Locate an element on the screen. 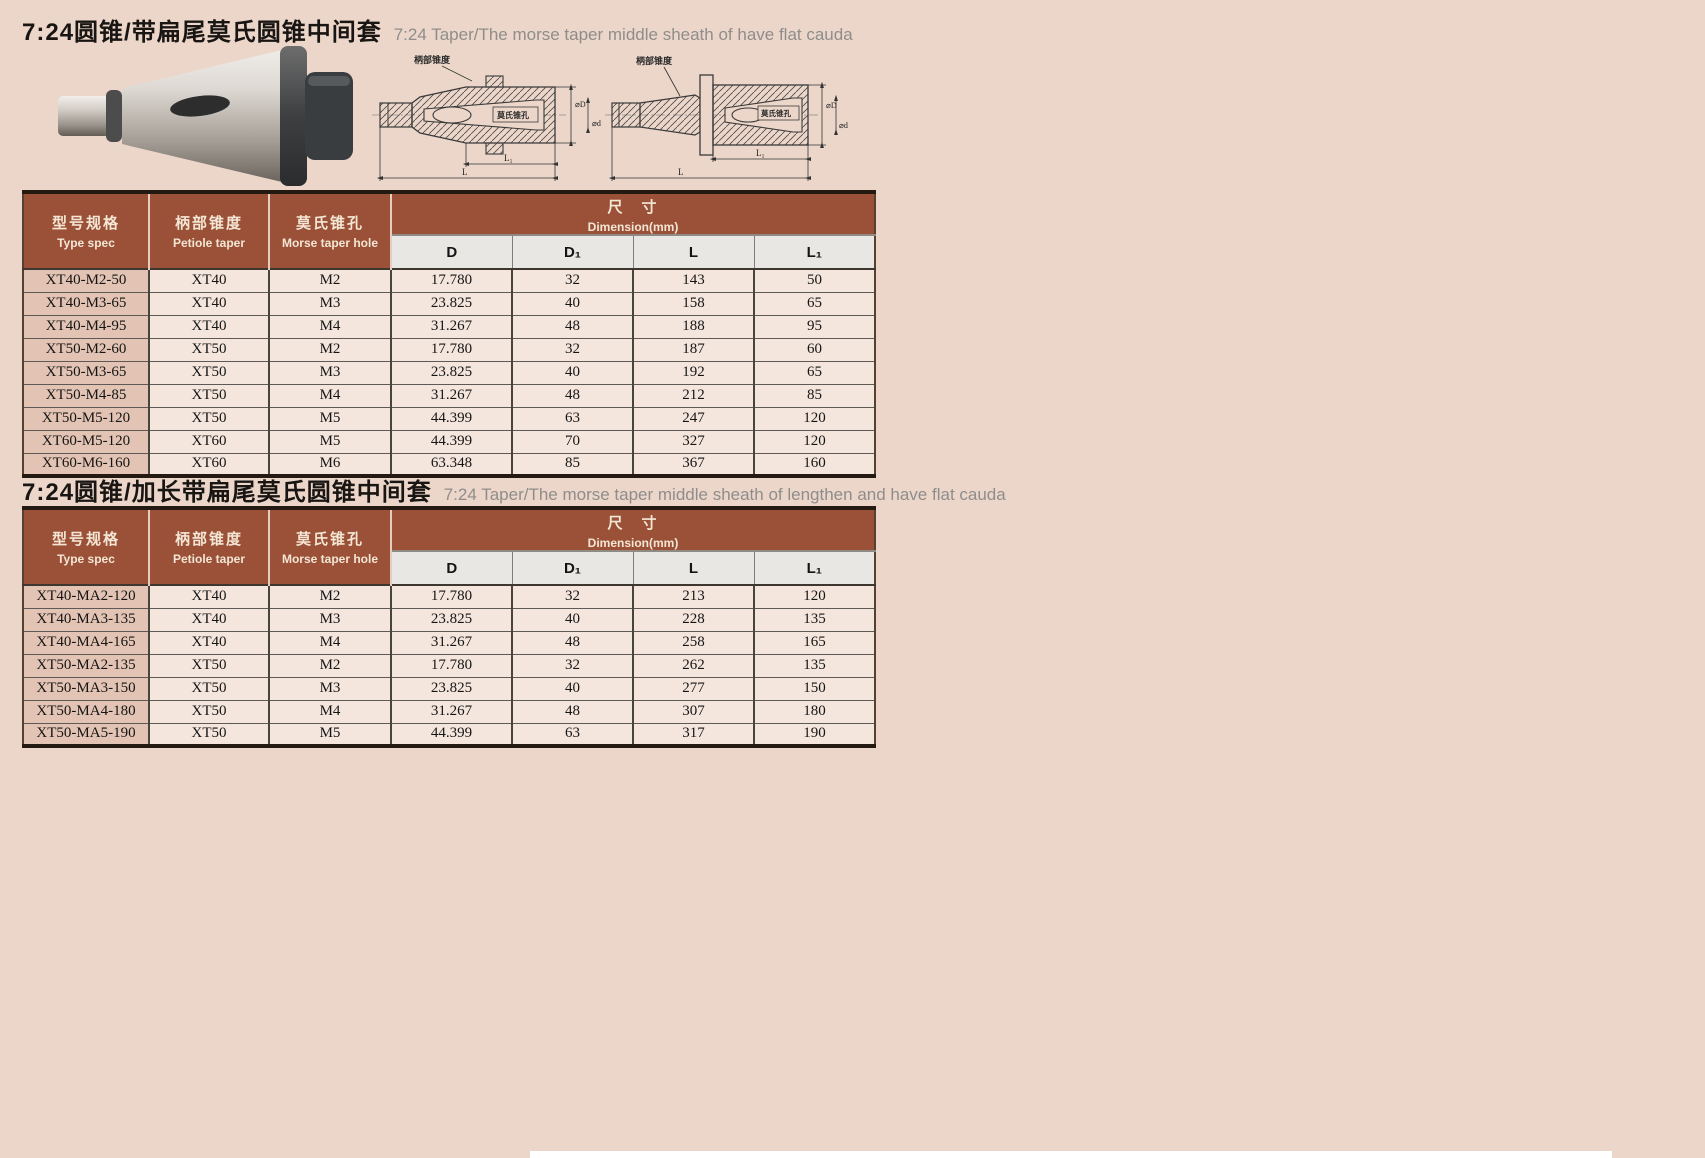 The width and height of the screenshot is (1705, 1158). col-header-petiole-taper-zh: 柄部锥度 is located at coordinates (208, 223).